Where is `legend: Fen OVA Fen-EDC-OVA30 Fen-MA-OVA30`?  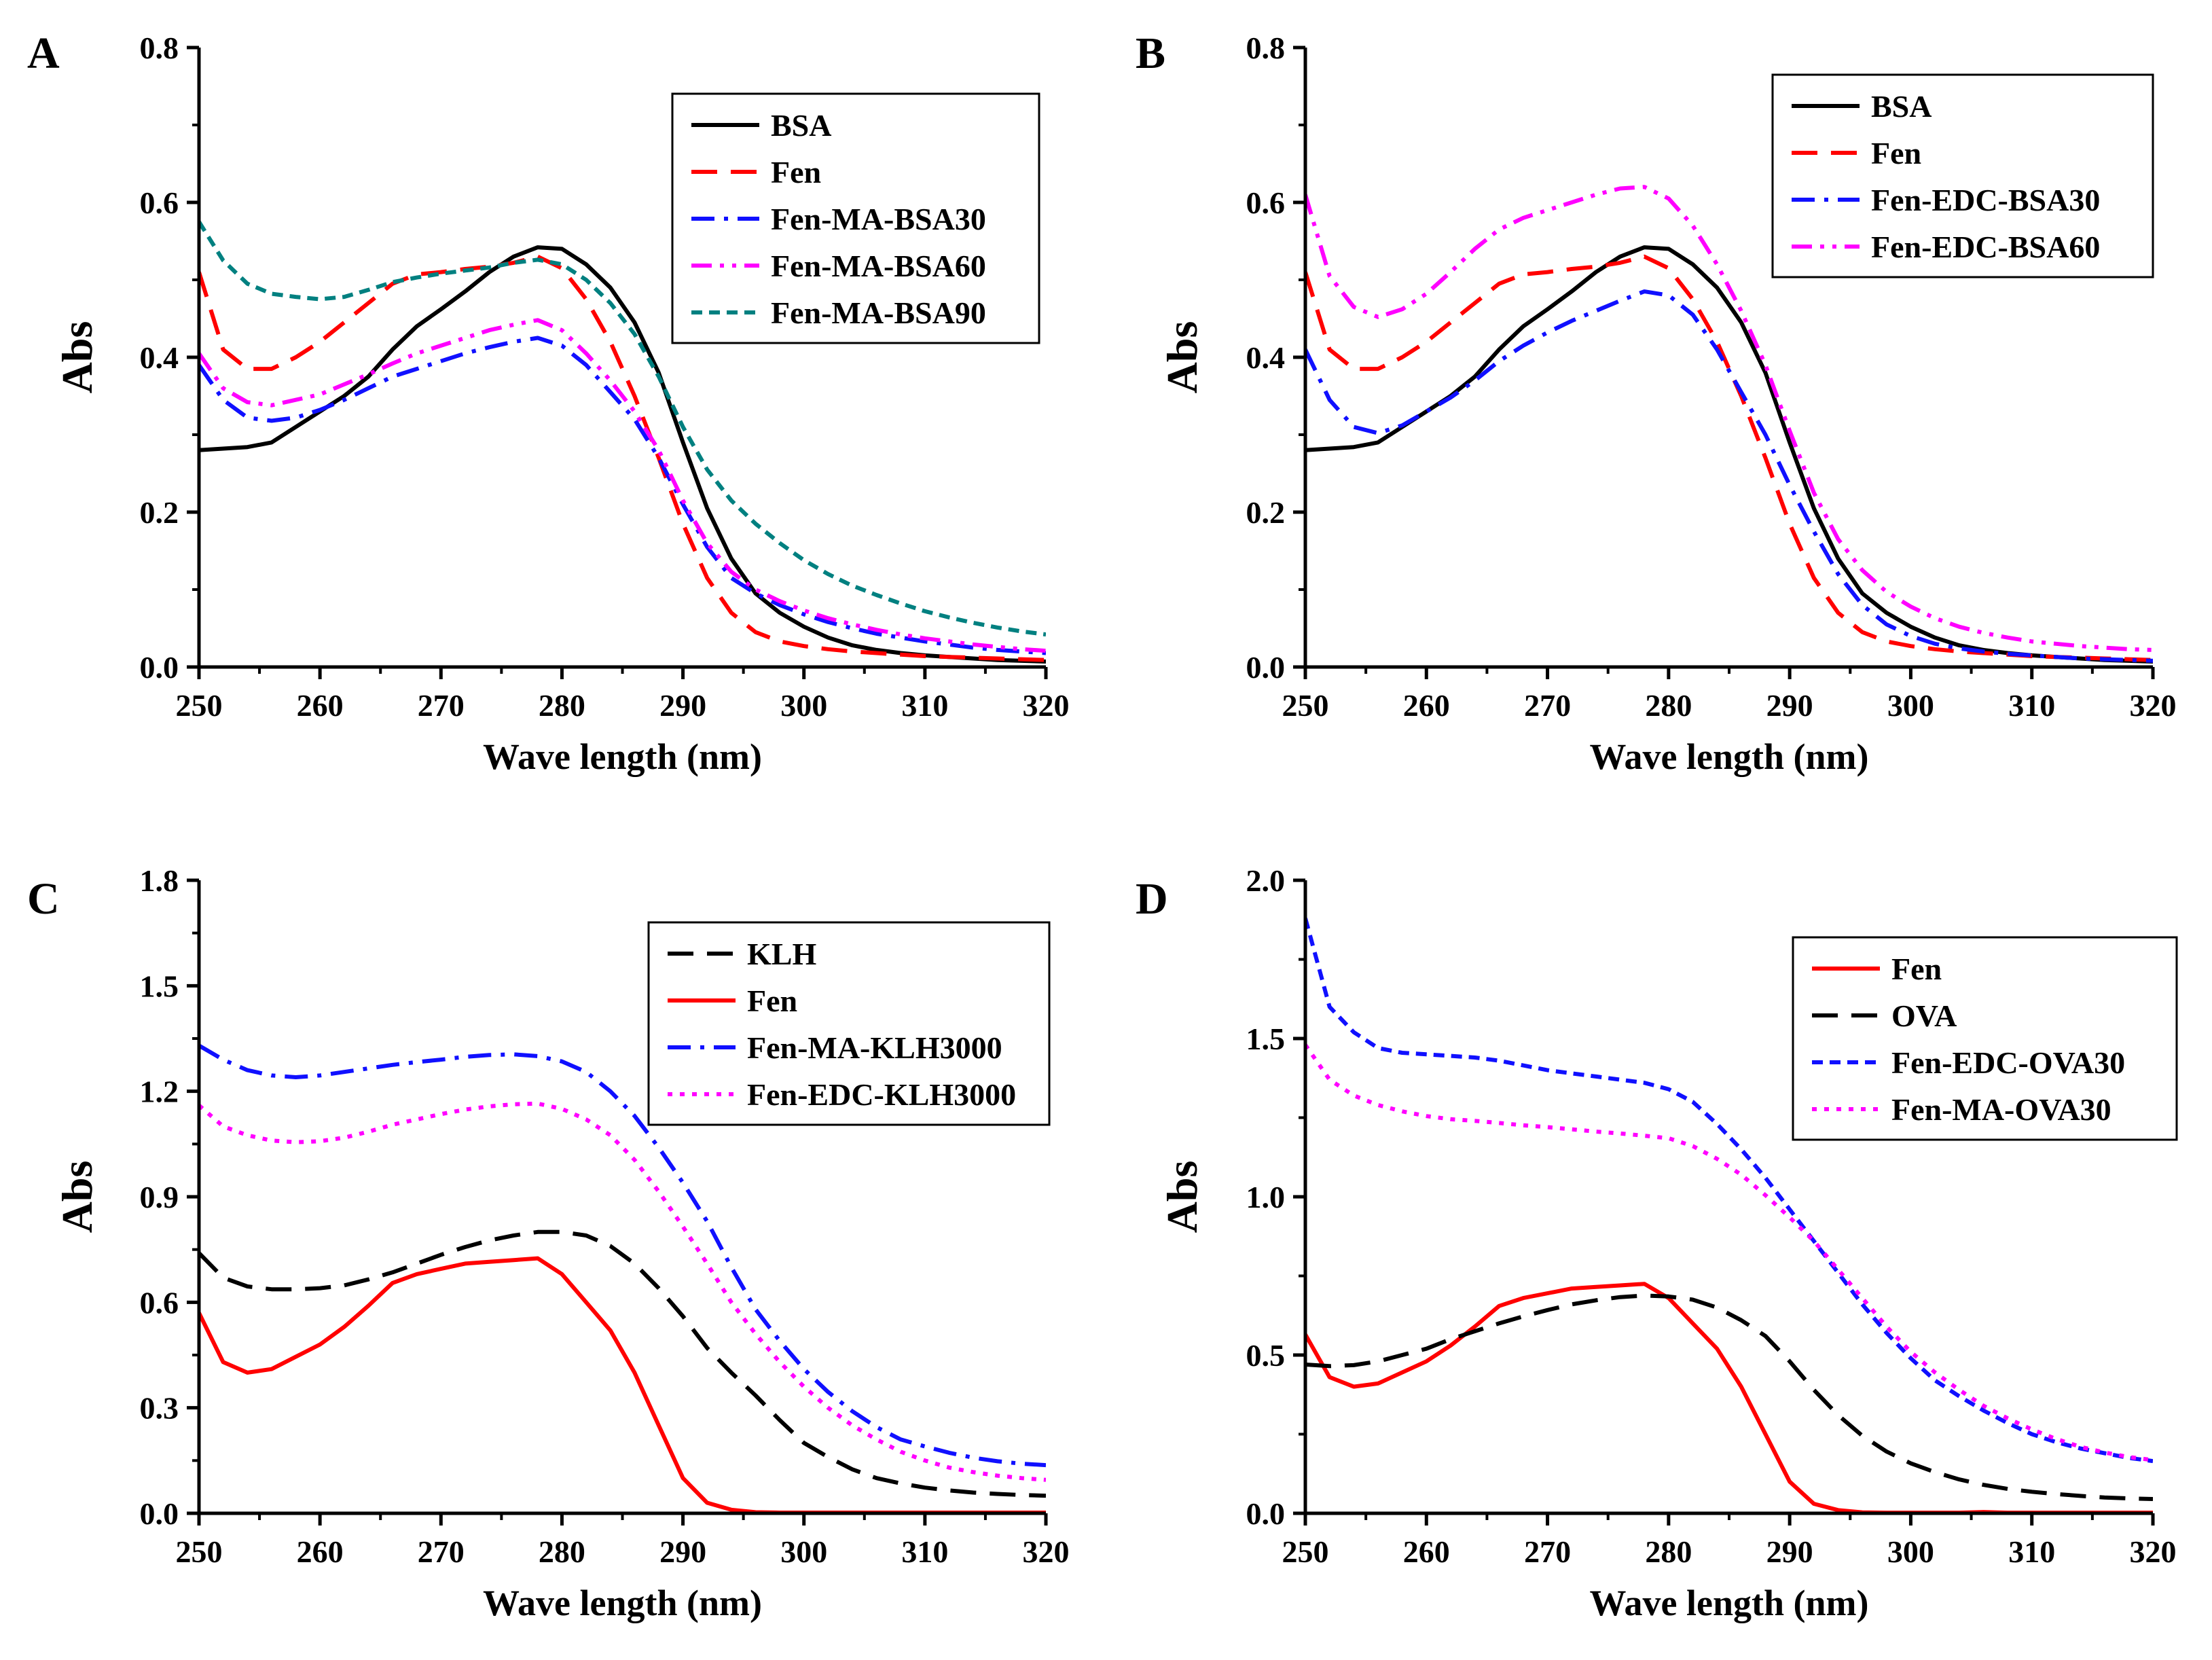
legend: Fen OVA Fen-EDC-OVA30 Fen-MA-OVA30 is located at coordinates (1985, 1038).